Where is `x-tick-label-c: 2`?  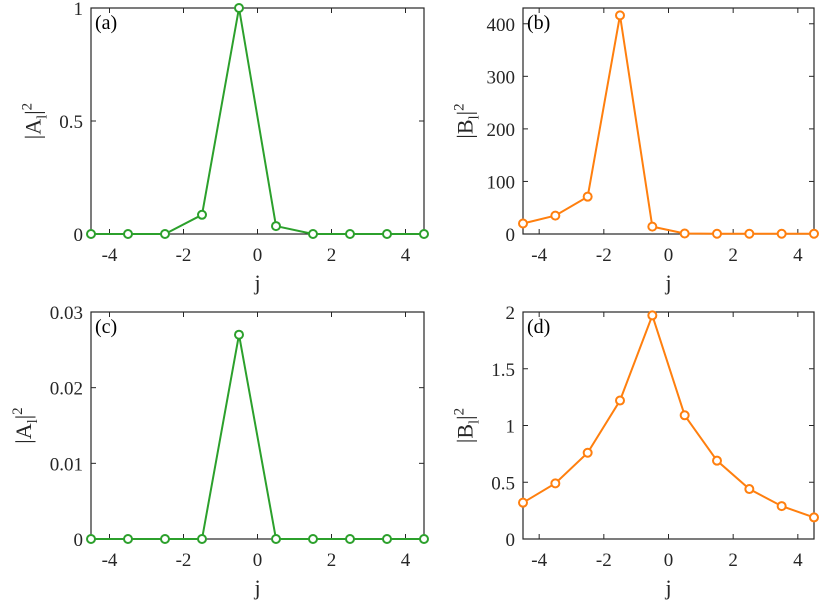
x-tick-label-c: 2 is located at coordinates (332, 560).